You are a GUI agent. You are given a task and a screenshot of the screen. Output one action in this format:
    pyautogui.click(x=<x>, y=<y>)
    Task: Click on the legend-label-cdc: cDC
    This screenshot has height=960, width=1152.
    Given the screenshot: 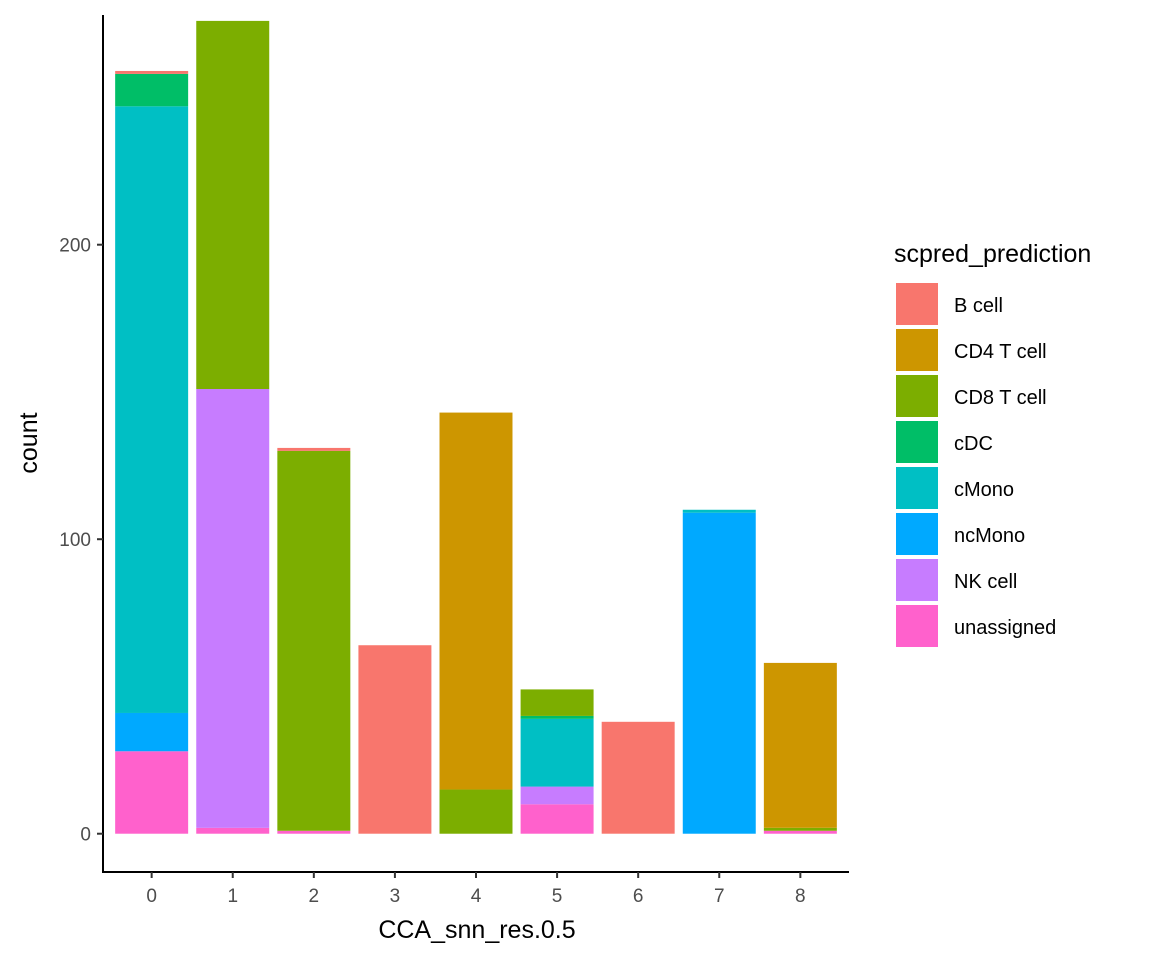 What is the action you would take?
    pyautogui.click(x=973, y=444)
    